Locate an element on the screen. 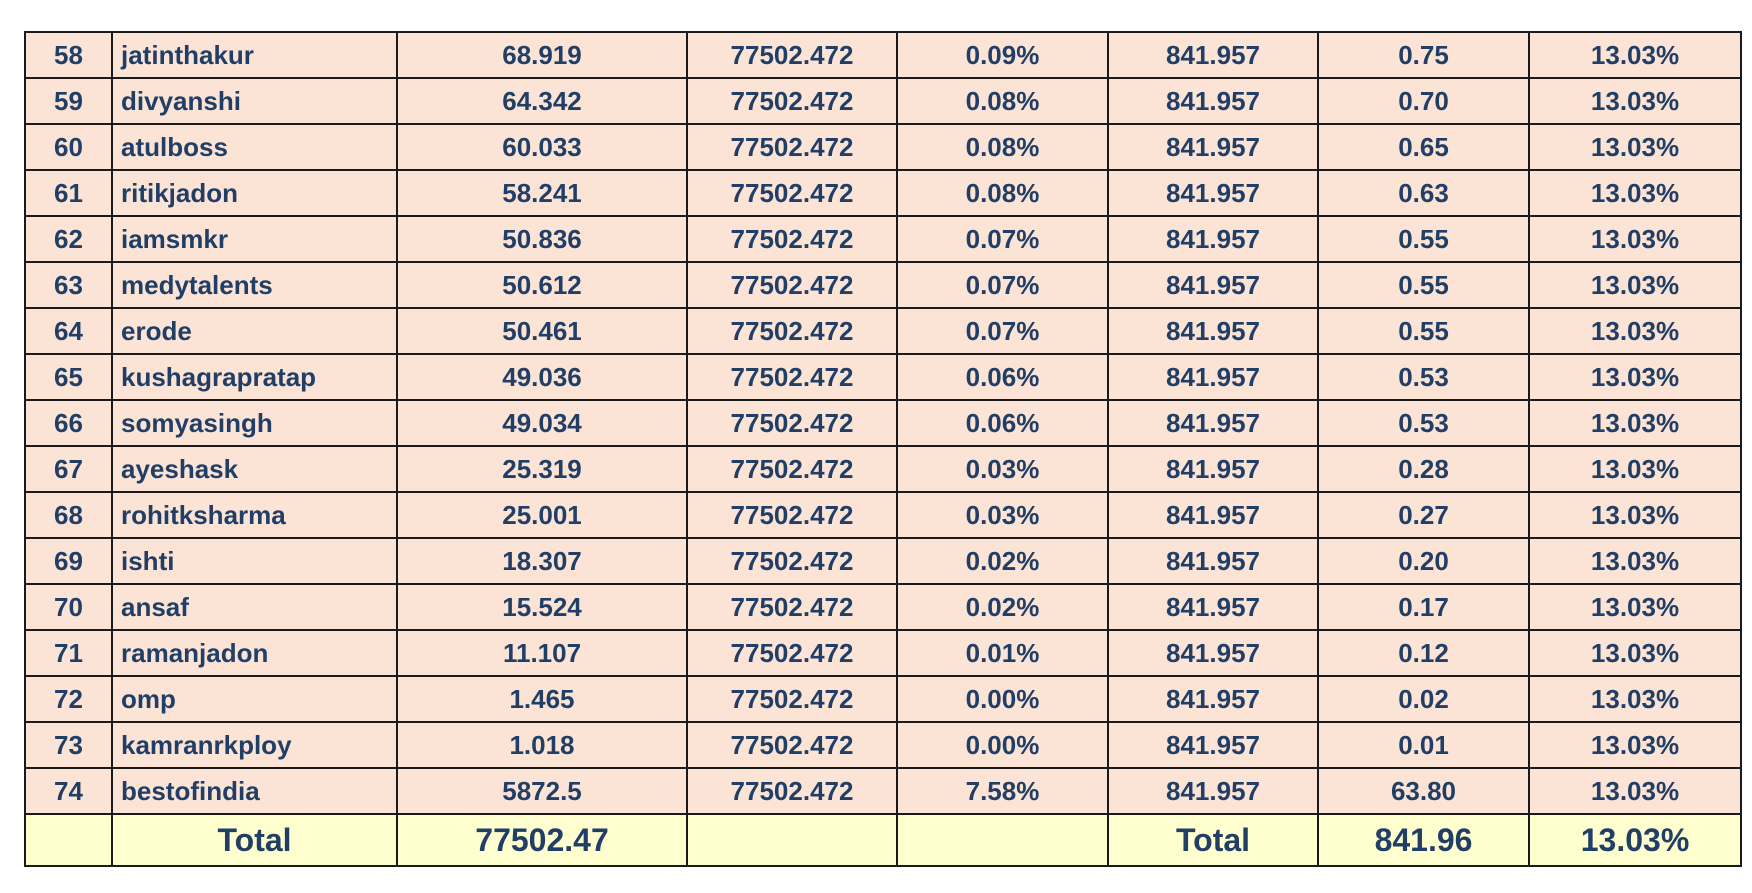 This screenshot has width=1752, height=893. rank-cell: 61 is located at coordinates (68, 193).